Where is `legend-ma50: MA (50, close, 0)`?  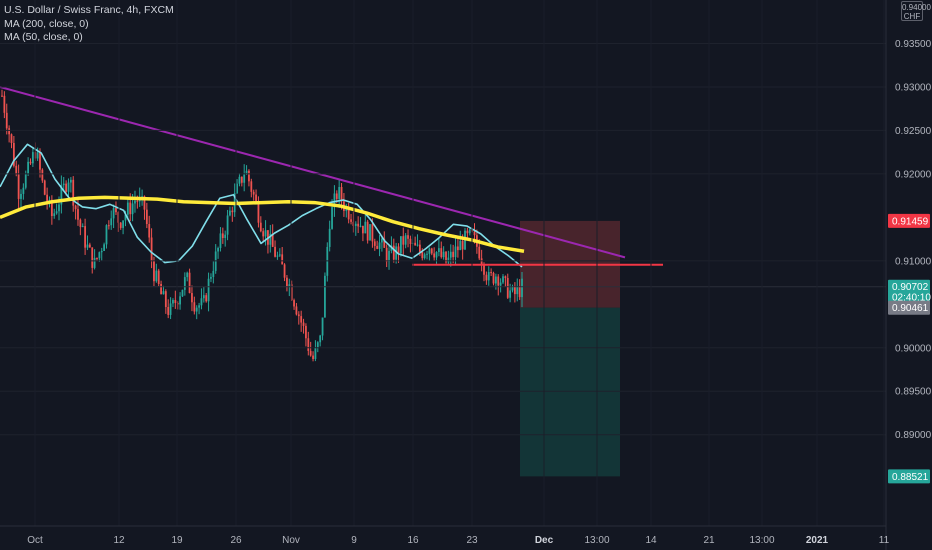 legend-ma50: MA (50, close, 0) is located at coordinates (43, 37).